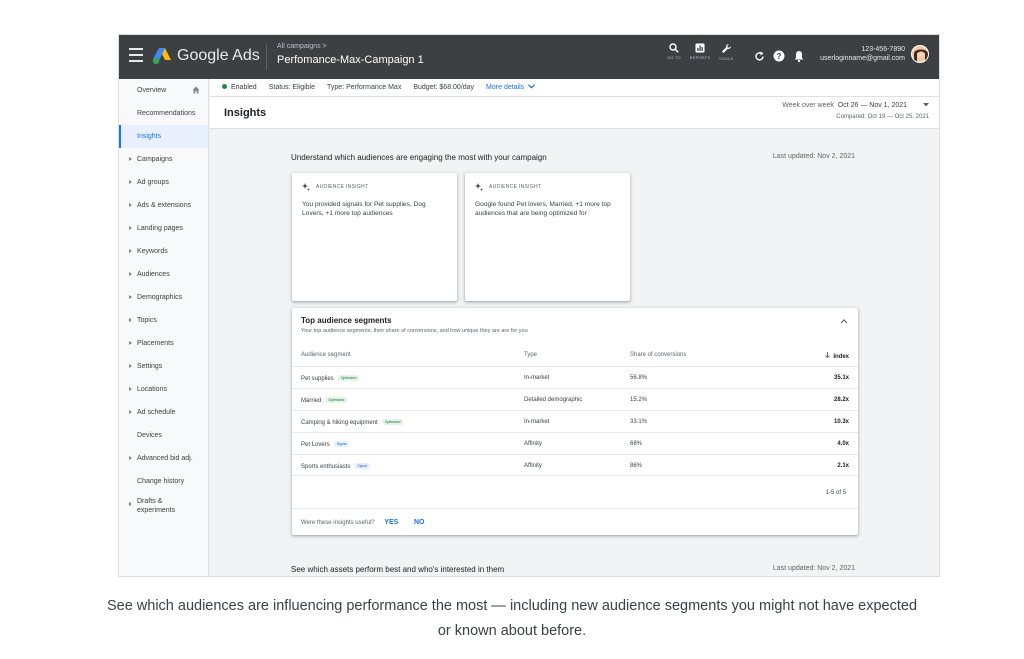  What do you see at coordinates (155, 343) in the screenshot?
I see `sidebar-item-label: Placements` at bounding box center [155, 343].